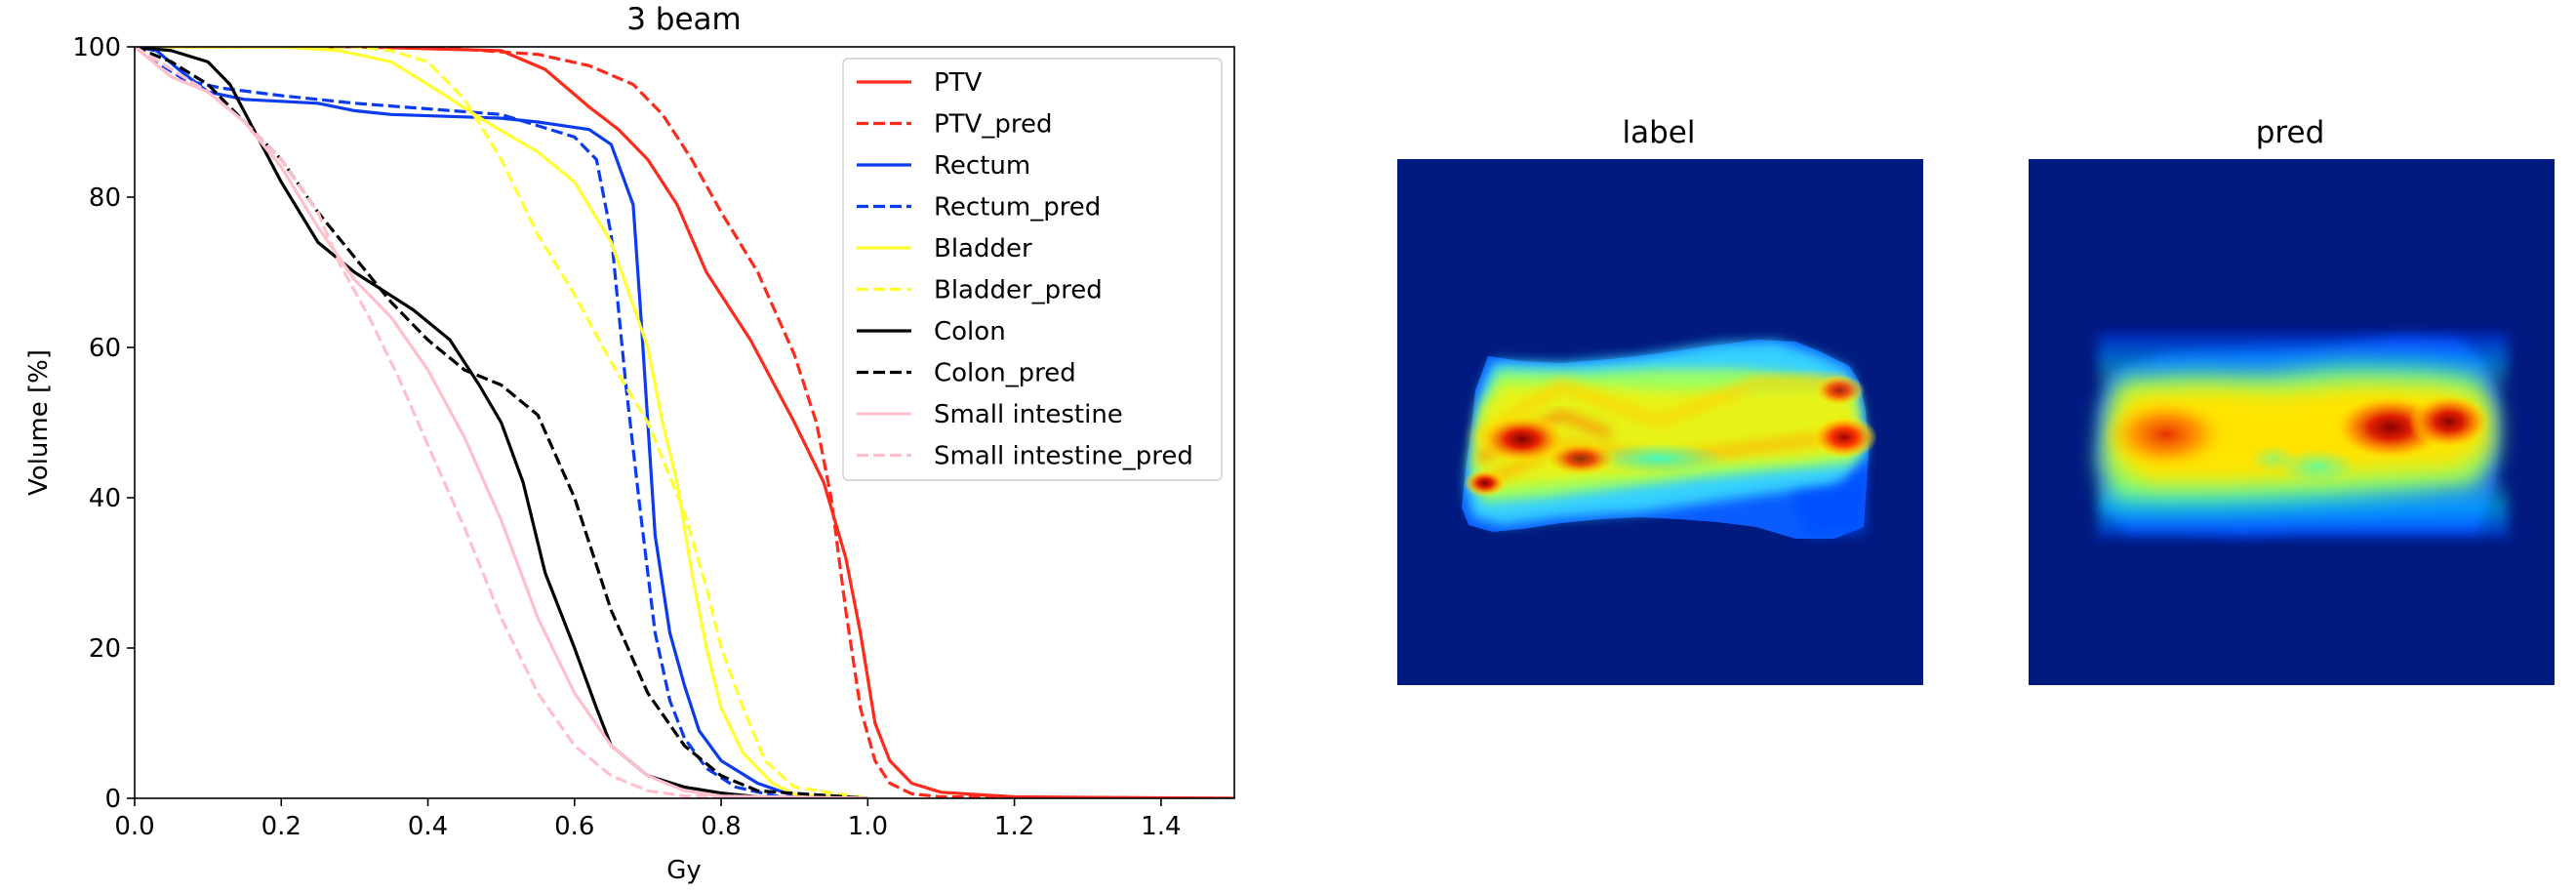 This screenshot has width=2576, height=892. What do you see at coordinates (134, 826) in the screenshot?
I see `x-tick-label: 0.0` at bounding box center [134, 826].